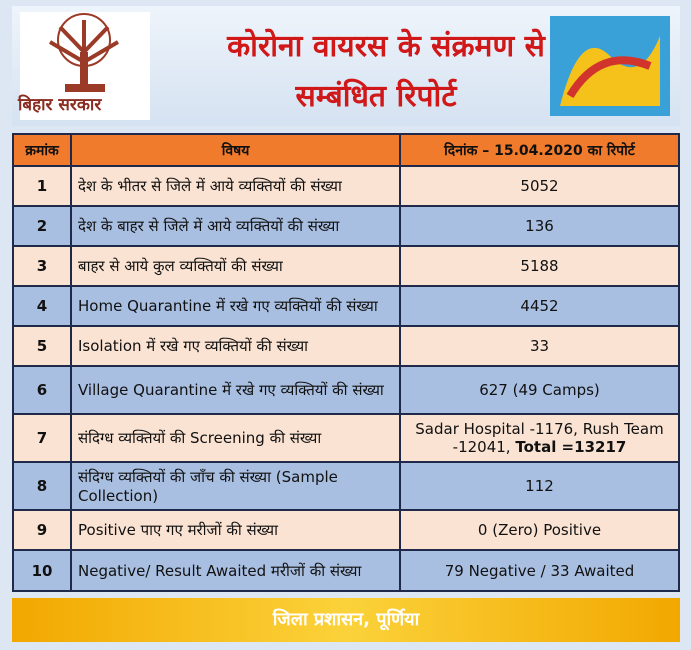  Describe the element at coordinates (609, 77) in the screenshot. I see `logo-stroke` at that location.